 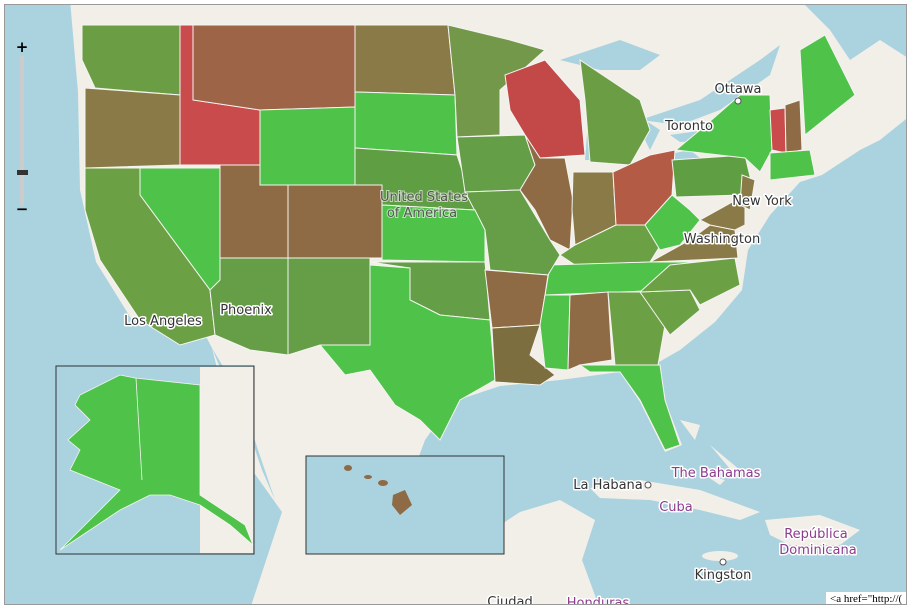 What do you see at coordinates (710, 452) in the screenshot?
I see `bahamas` at bounding box center [710, 452].